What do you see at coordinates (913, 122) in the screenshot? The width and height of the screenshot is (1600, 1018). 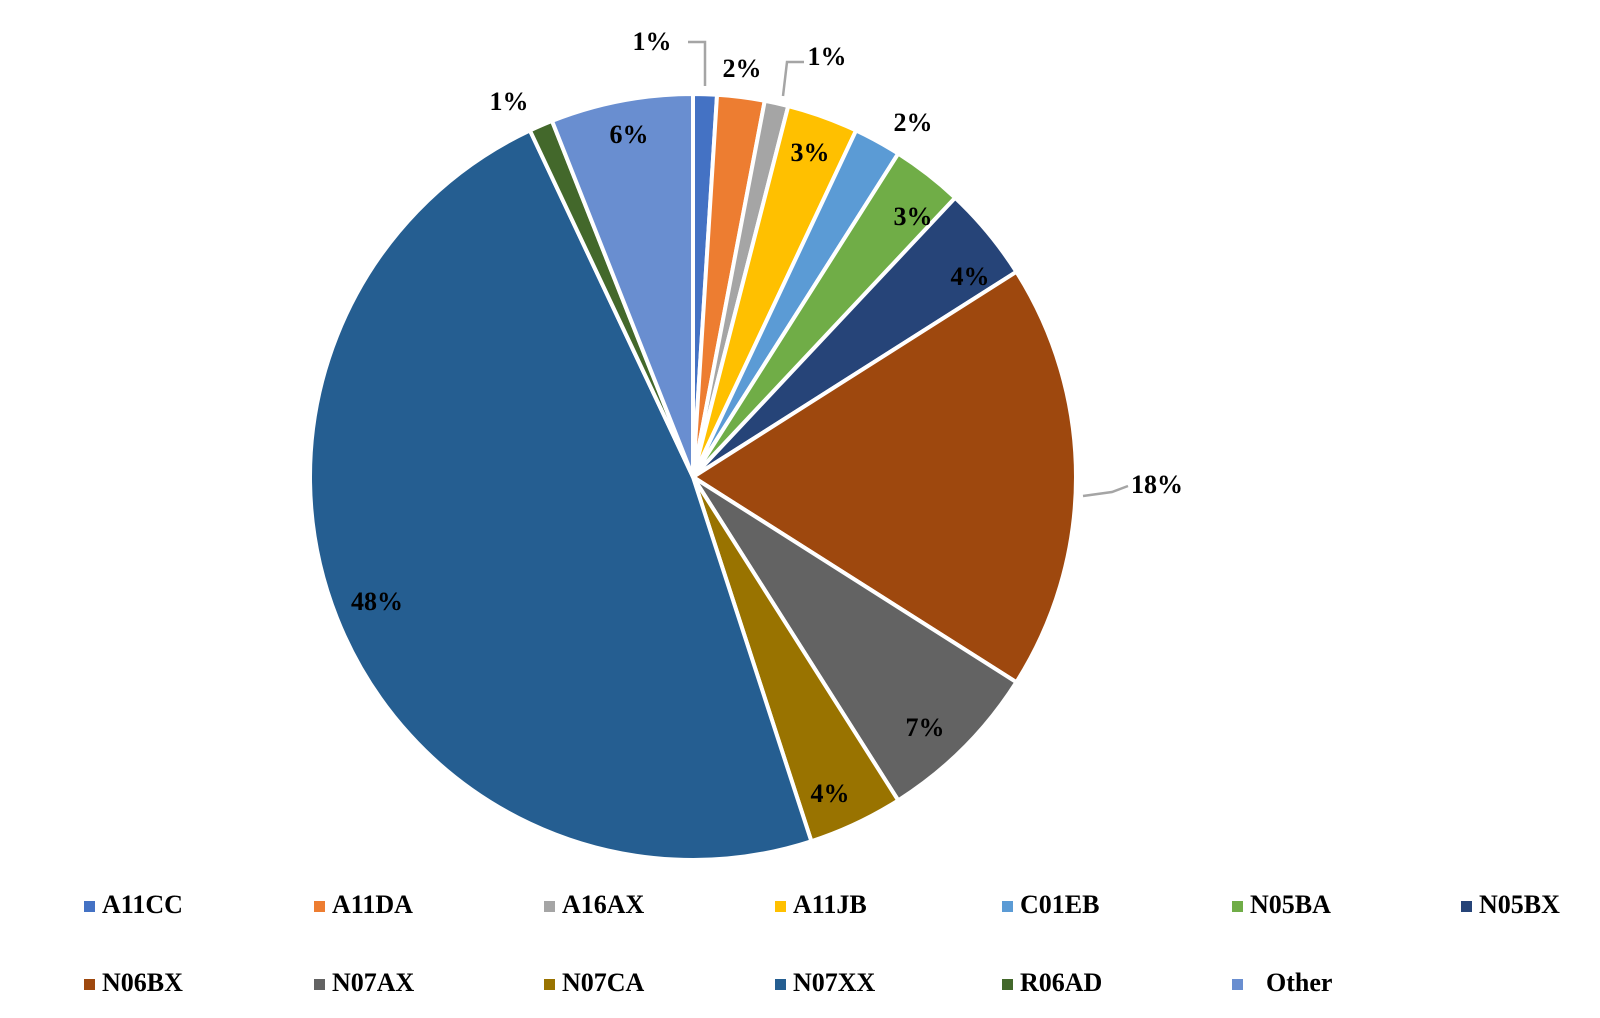 I see `data-label-c01eb: 2%` at bounding box center [913, 122].